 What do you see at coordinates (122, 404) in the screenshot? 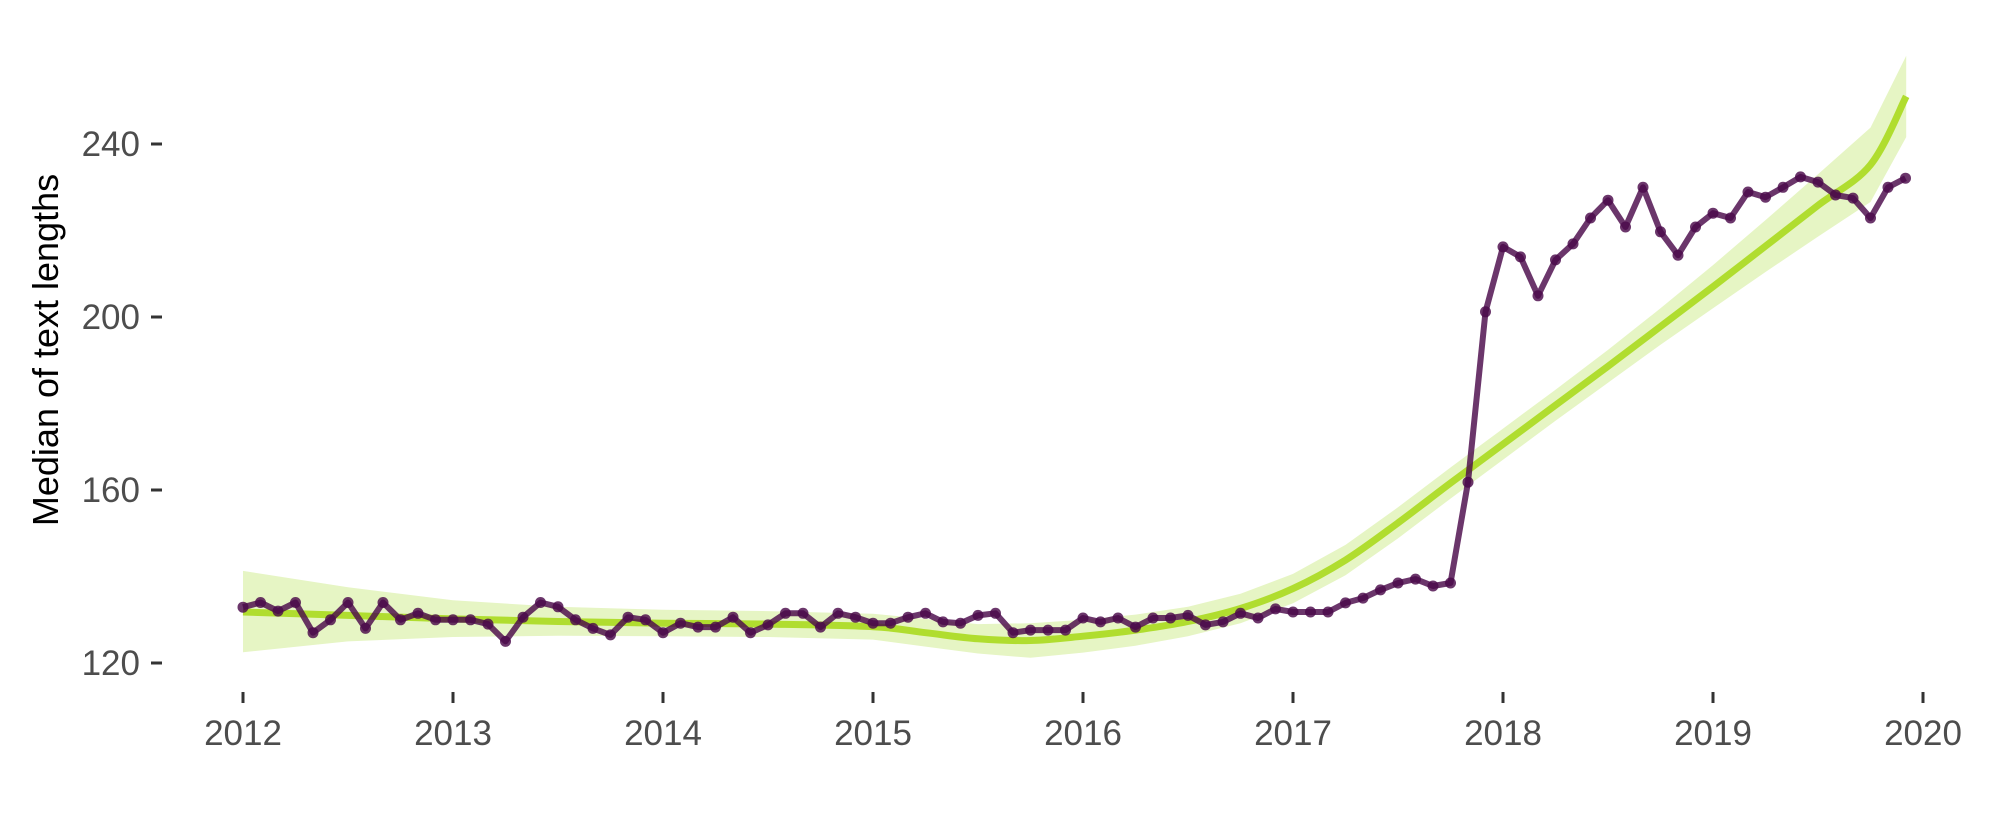
I see `y-axis: 120 160 200 240` at bounding box center [122, 404].